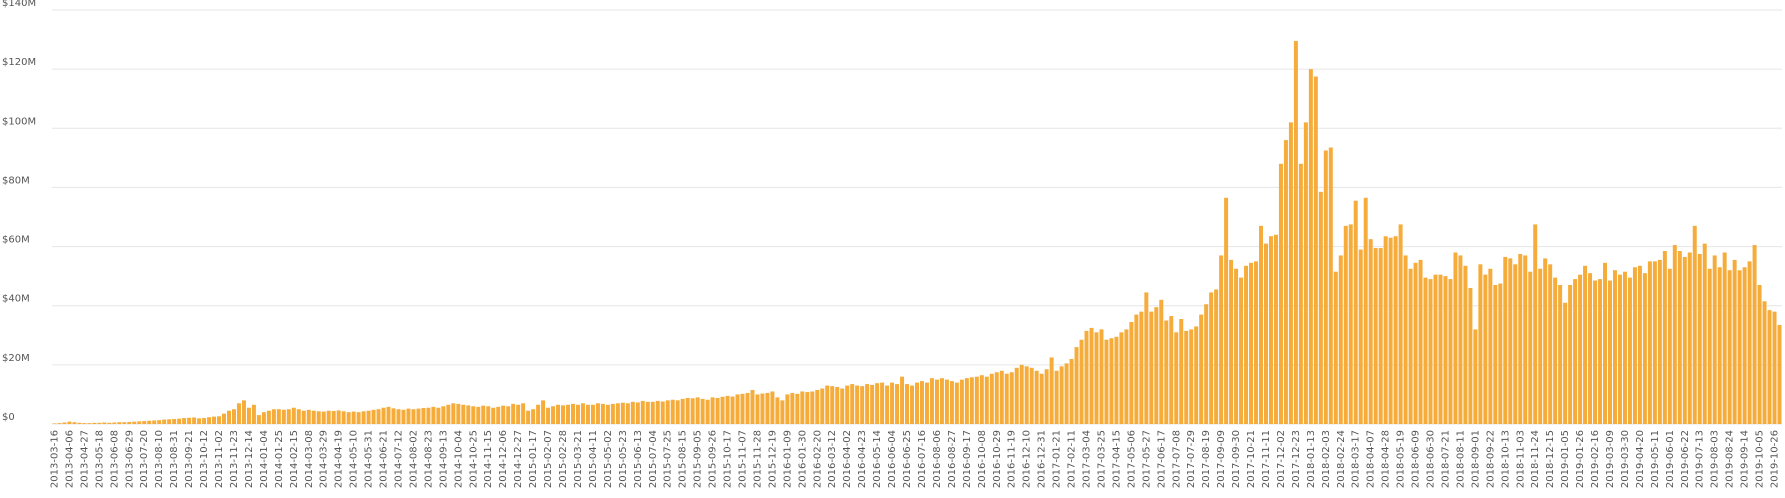 The height and width of the screenshot is (498, 1785). What do you see at coordinates (997, 459) in the screenshot?
I see `x-tick-label: 2016-10-29` at bounding box center [997, 459].